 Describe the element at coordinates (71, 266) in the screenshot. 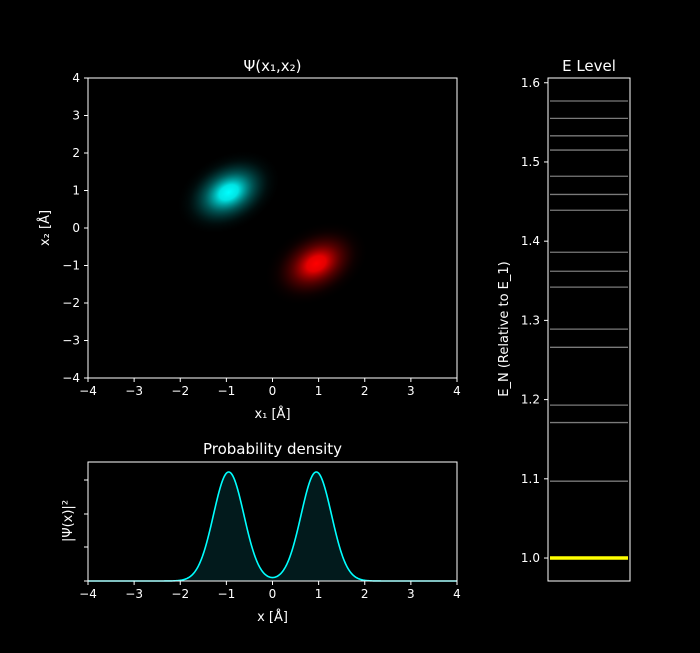

I see `heatmap-y-tick-label: −1` at that location.